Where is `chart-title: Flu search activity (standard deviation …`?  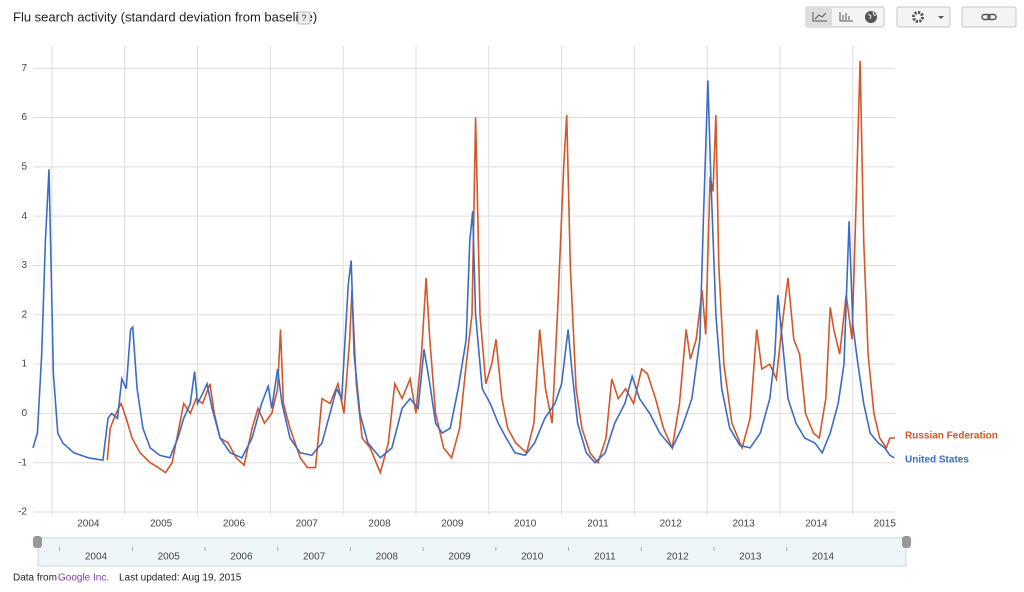
chart-title: Flu search activity (standard deviation … is located at coordinates (165, 16).